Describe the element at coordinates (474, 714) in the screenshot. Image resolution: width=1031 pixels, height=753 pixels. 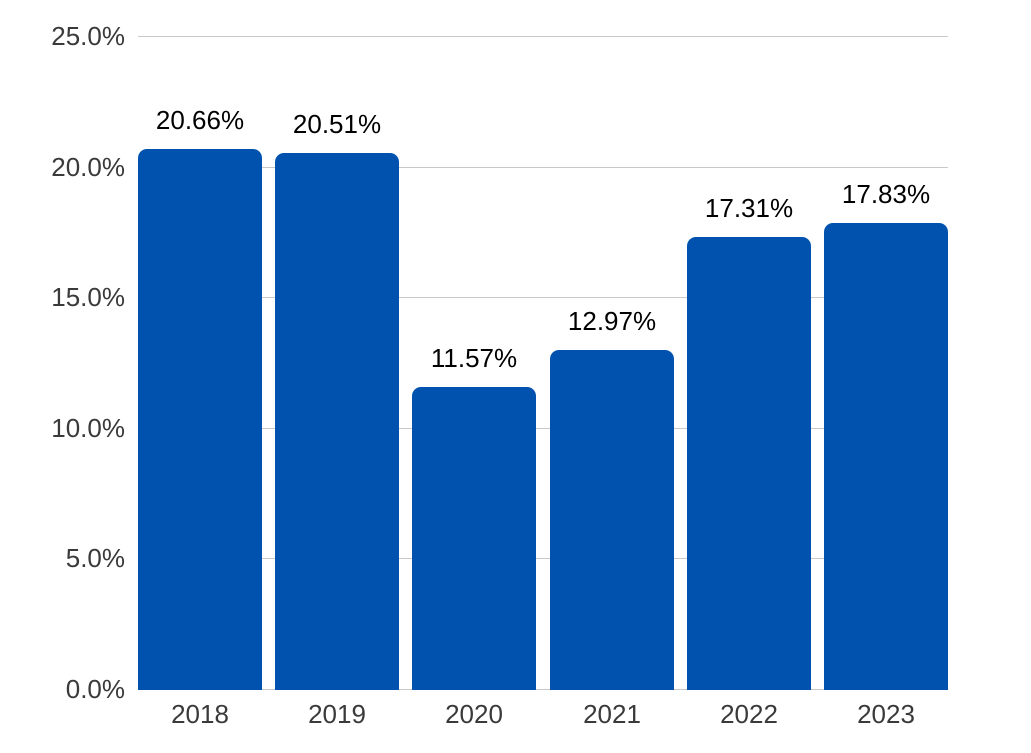
I see `x-axis-tick-label: 2020` at that location.